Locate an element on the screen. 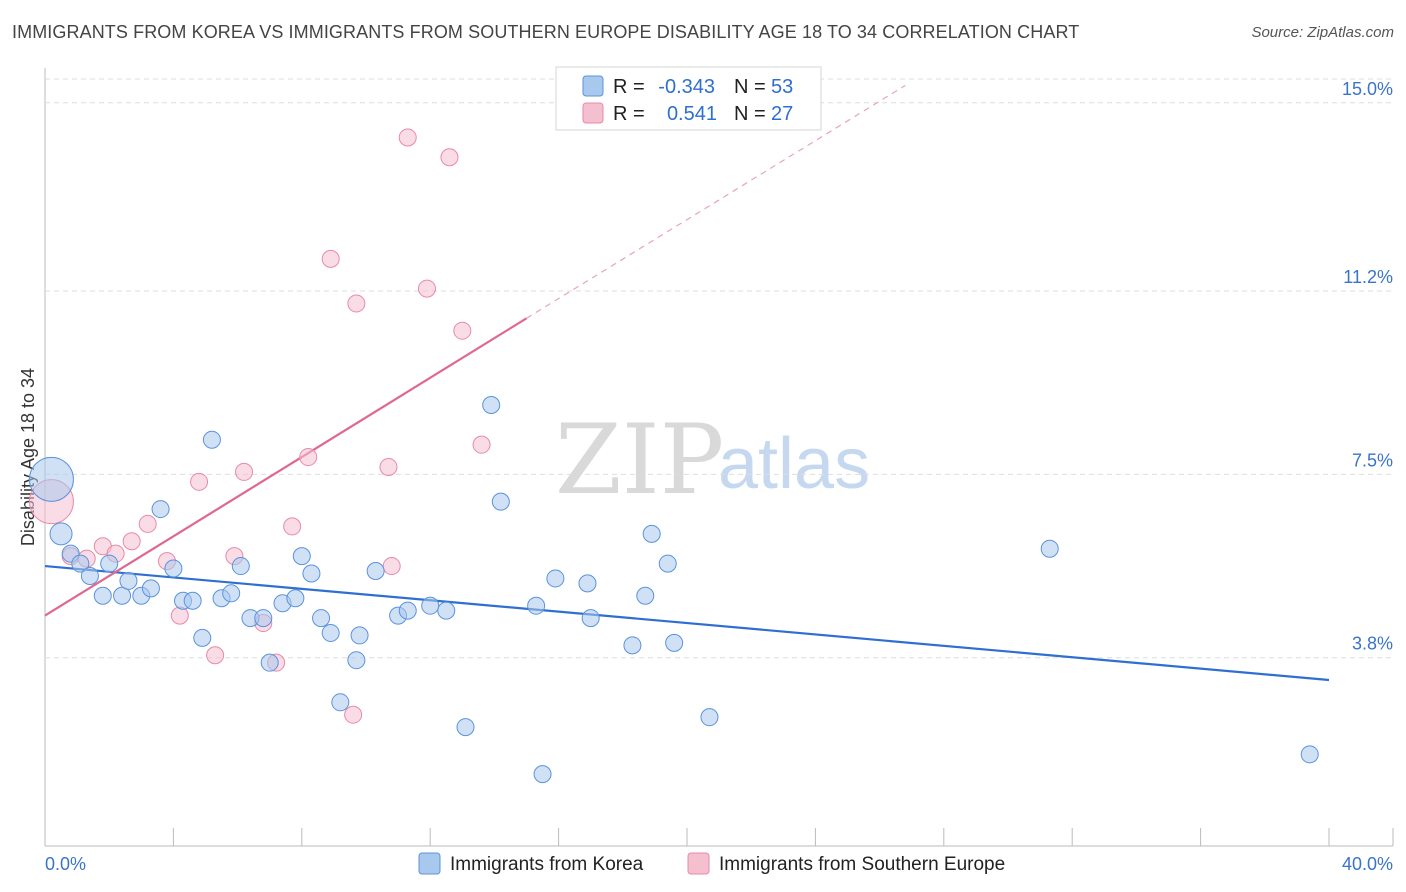 The height and width of the screenshot is (892, 1406). x-tick-label-min: 0.0% is located at coordinates (65, 864).